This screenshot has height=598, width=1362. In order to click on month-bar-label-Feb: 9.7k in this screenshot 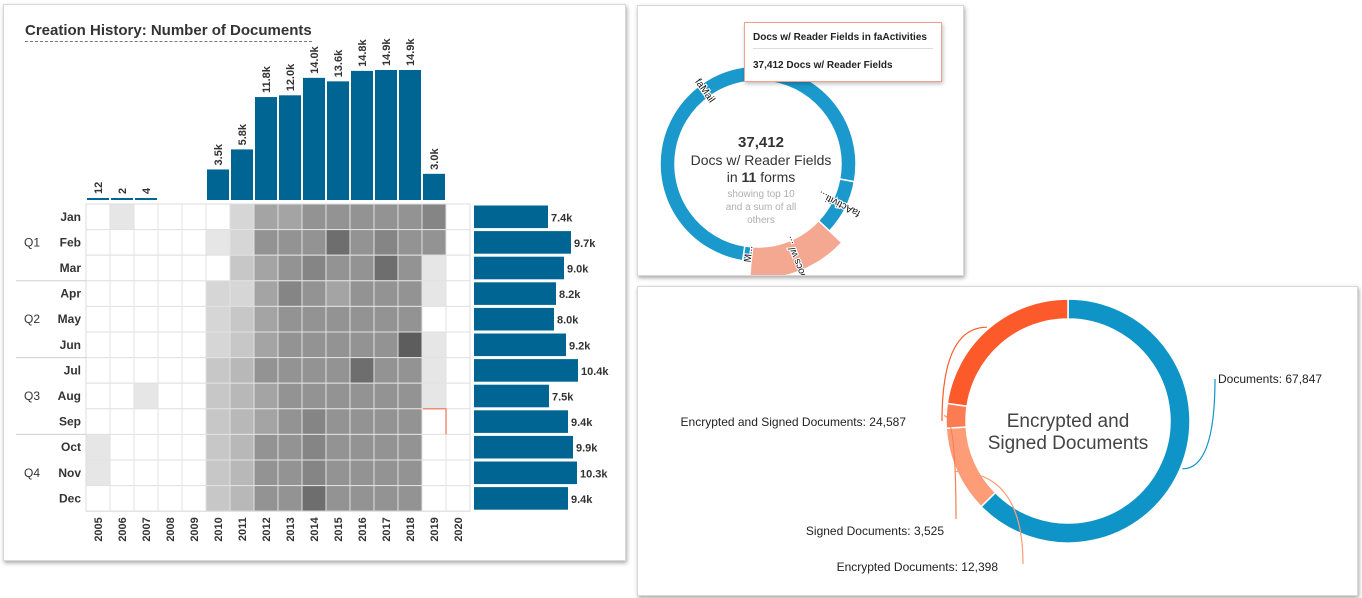, I will do `click(585, 244)`.